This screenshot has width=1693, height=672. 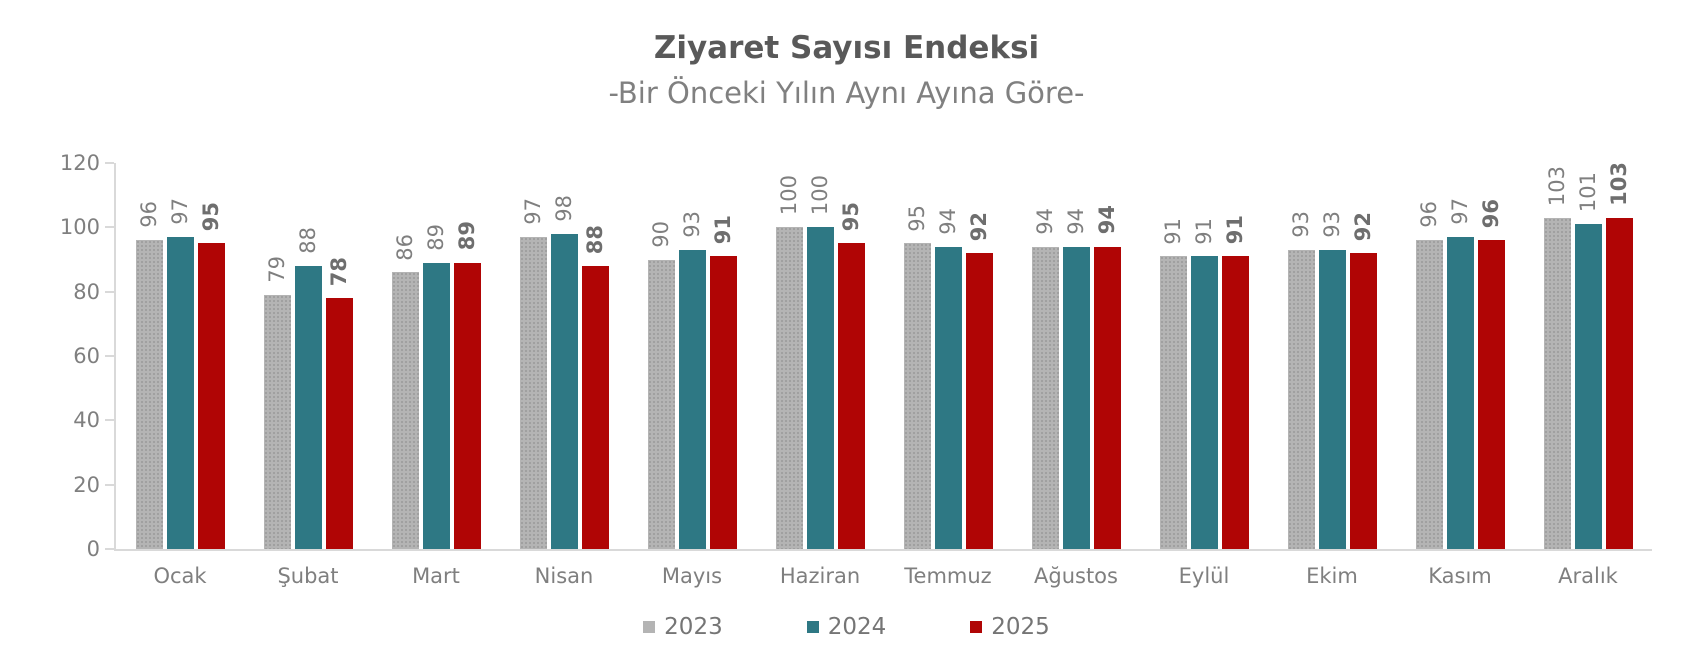 I want to click on bar-2025-ağustos, so click(x=1107, y=397).